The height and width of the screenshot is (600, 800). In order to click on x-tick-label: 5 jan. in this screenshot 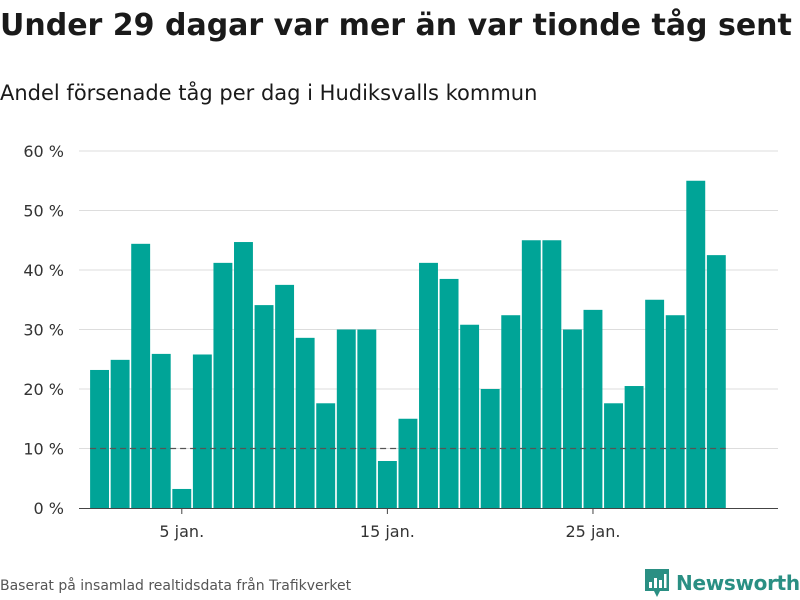, I will do `click(181, 531)`.